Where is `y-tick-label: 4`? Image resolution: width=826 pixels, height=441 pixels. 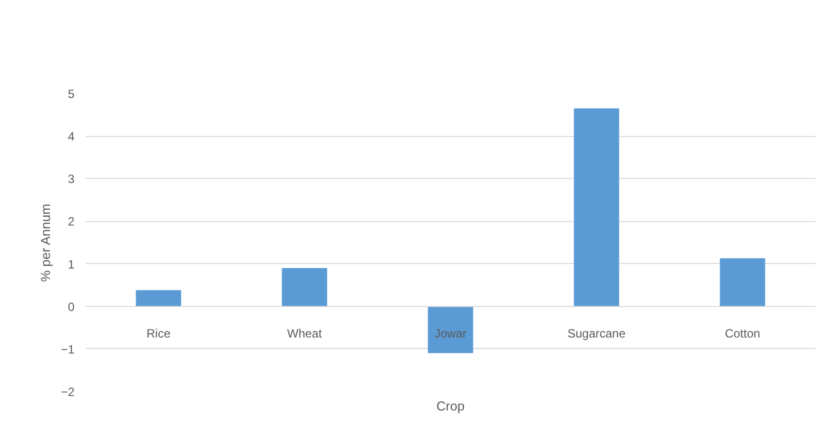 y-tick-label: 4 is located at coordinates (71, 137).